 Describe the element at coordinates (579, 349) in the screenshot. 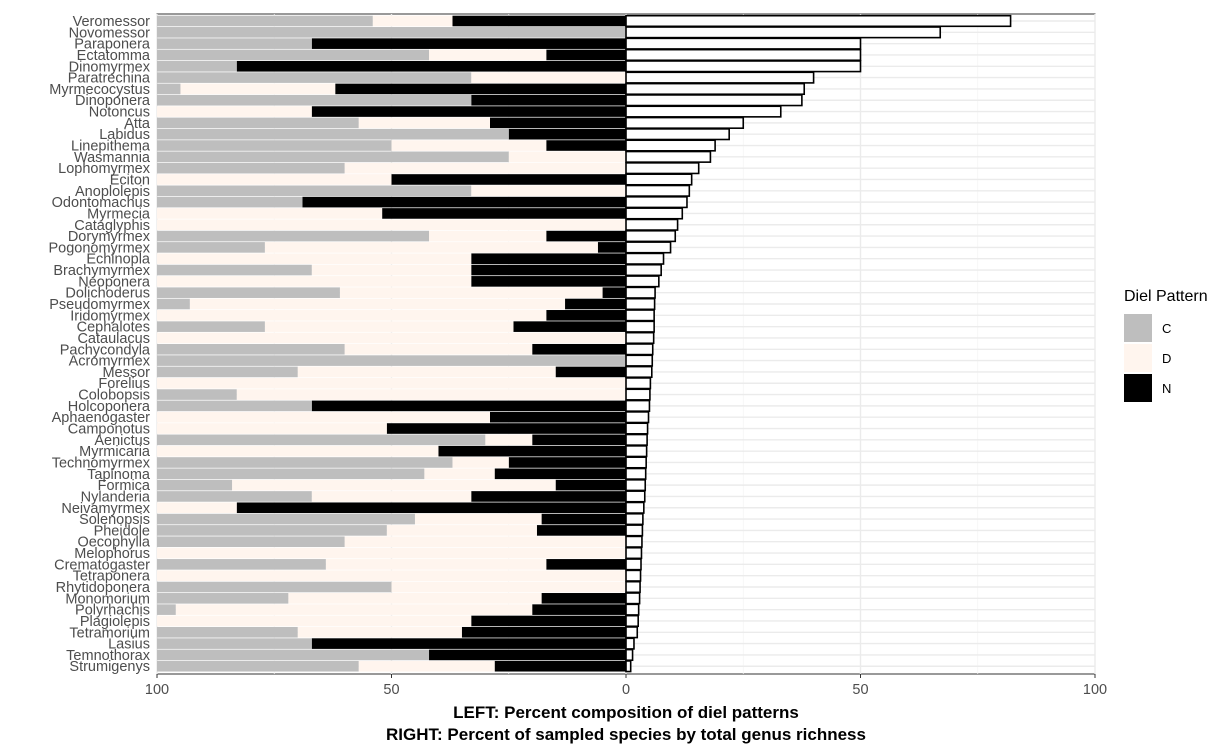

I see `bar-n-pachycondyla` at that location.